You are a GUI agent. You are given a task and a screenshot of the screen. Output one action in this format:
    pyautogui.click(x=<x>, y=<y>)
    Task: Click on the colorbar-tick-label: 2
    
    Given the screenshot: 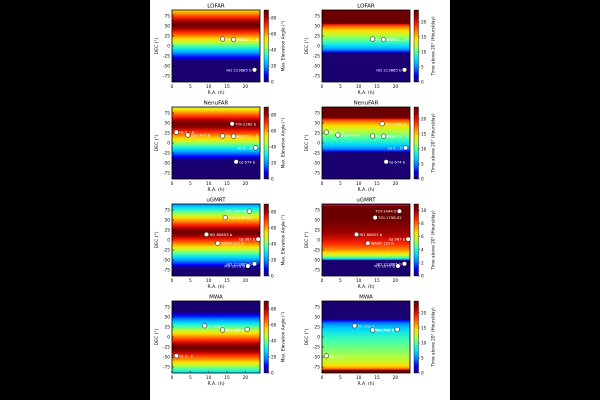 What is the action you would take?
    pyautogui.click(x=422, y=262)
    